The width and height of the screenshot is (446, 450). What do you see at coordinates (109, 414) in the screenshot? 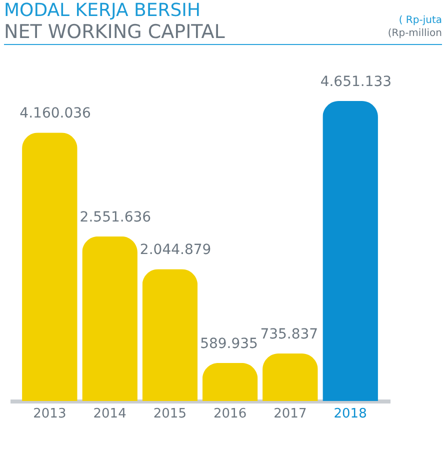
I see `x-tick-label: 2014` at bounding box center [109, 414].